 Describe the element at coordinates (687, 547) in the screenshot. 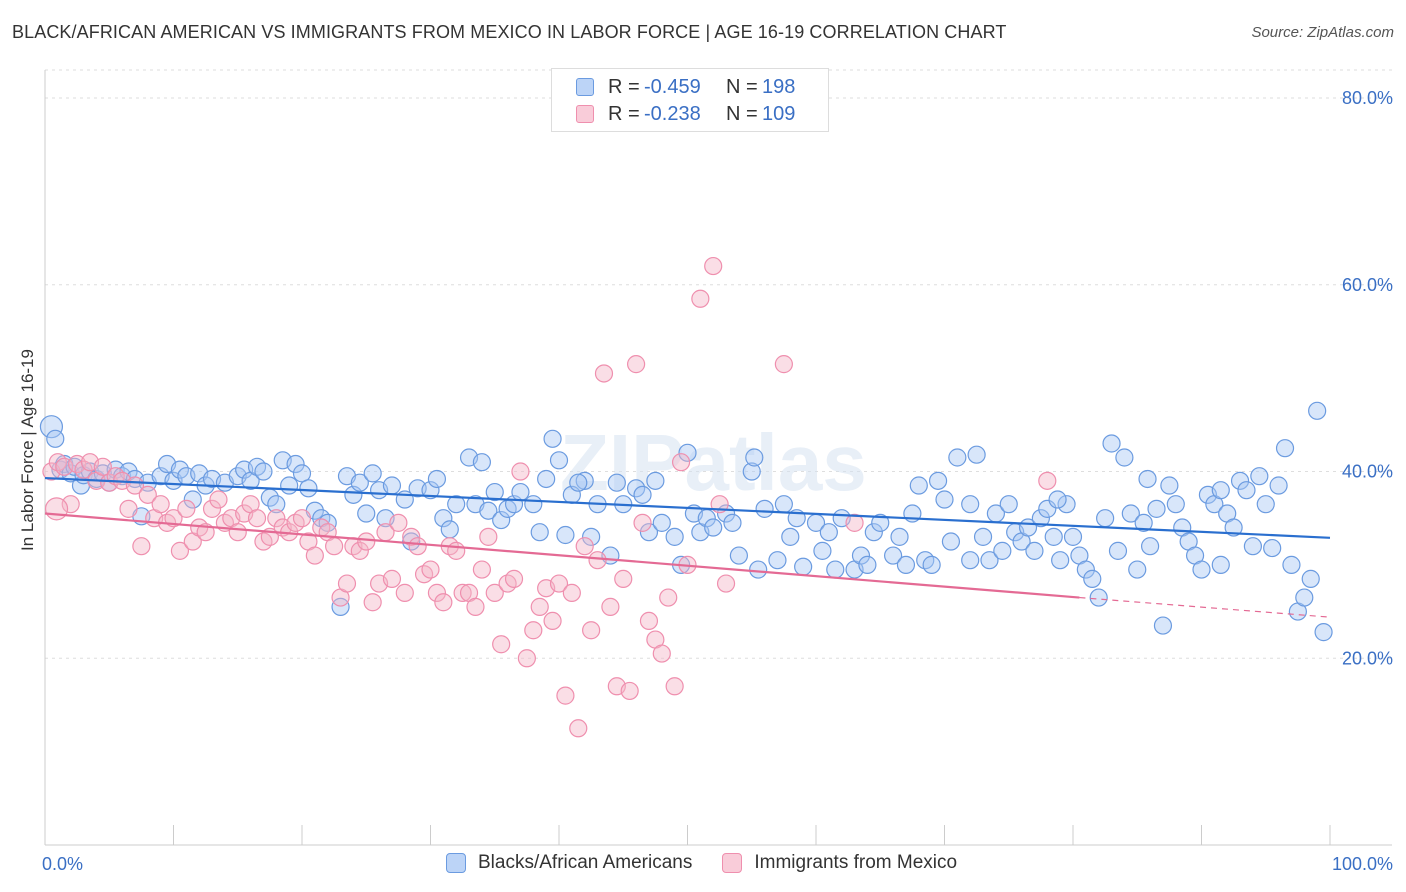

I see `trend-lines` at that location.